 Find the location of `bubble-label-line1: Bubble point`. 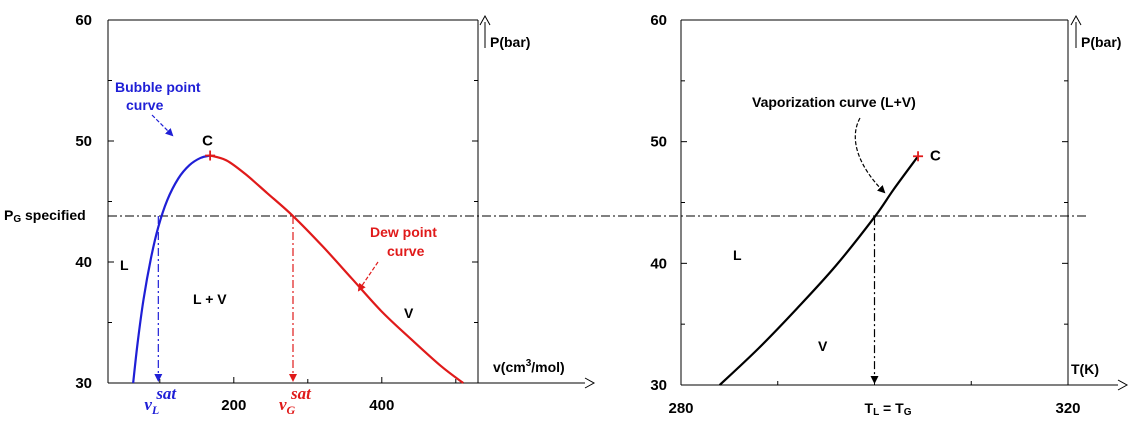

bubble-label-line1: Bubble point is located at coordinates (158, 87).